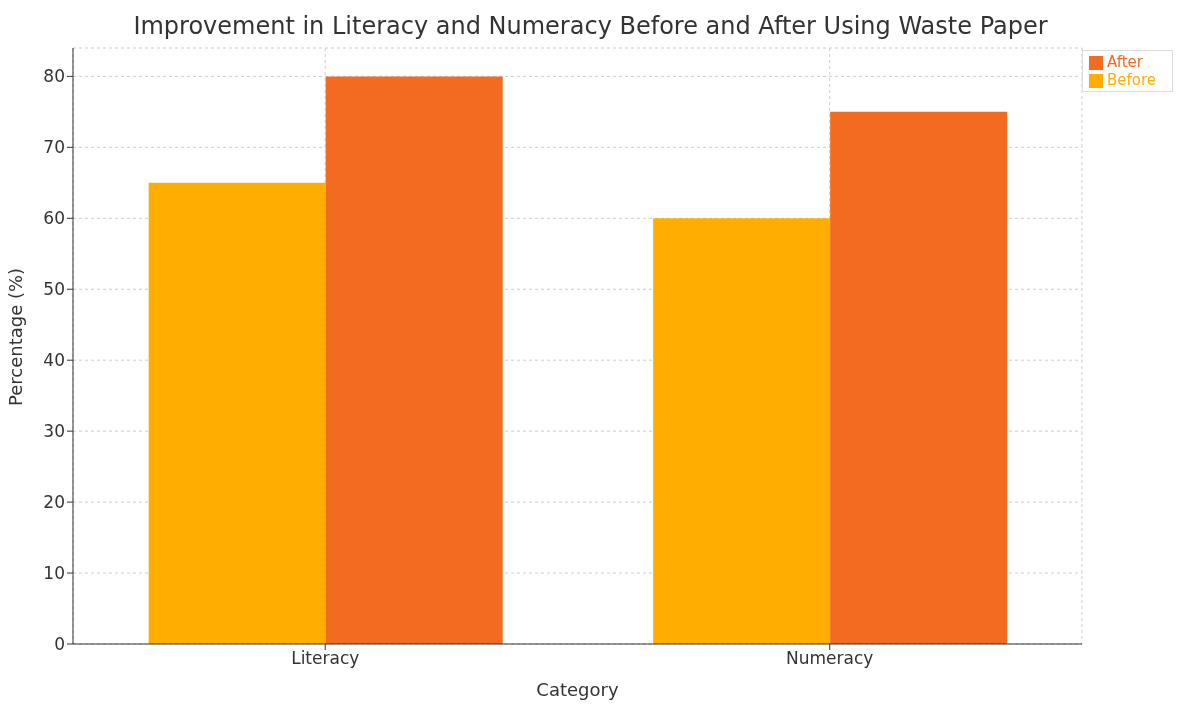 The width and height of the screenshot is (1181, 709). Describe the element at coordinates (54, 289) in the screenshot. I see `y-tick-label: 50` at that location.